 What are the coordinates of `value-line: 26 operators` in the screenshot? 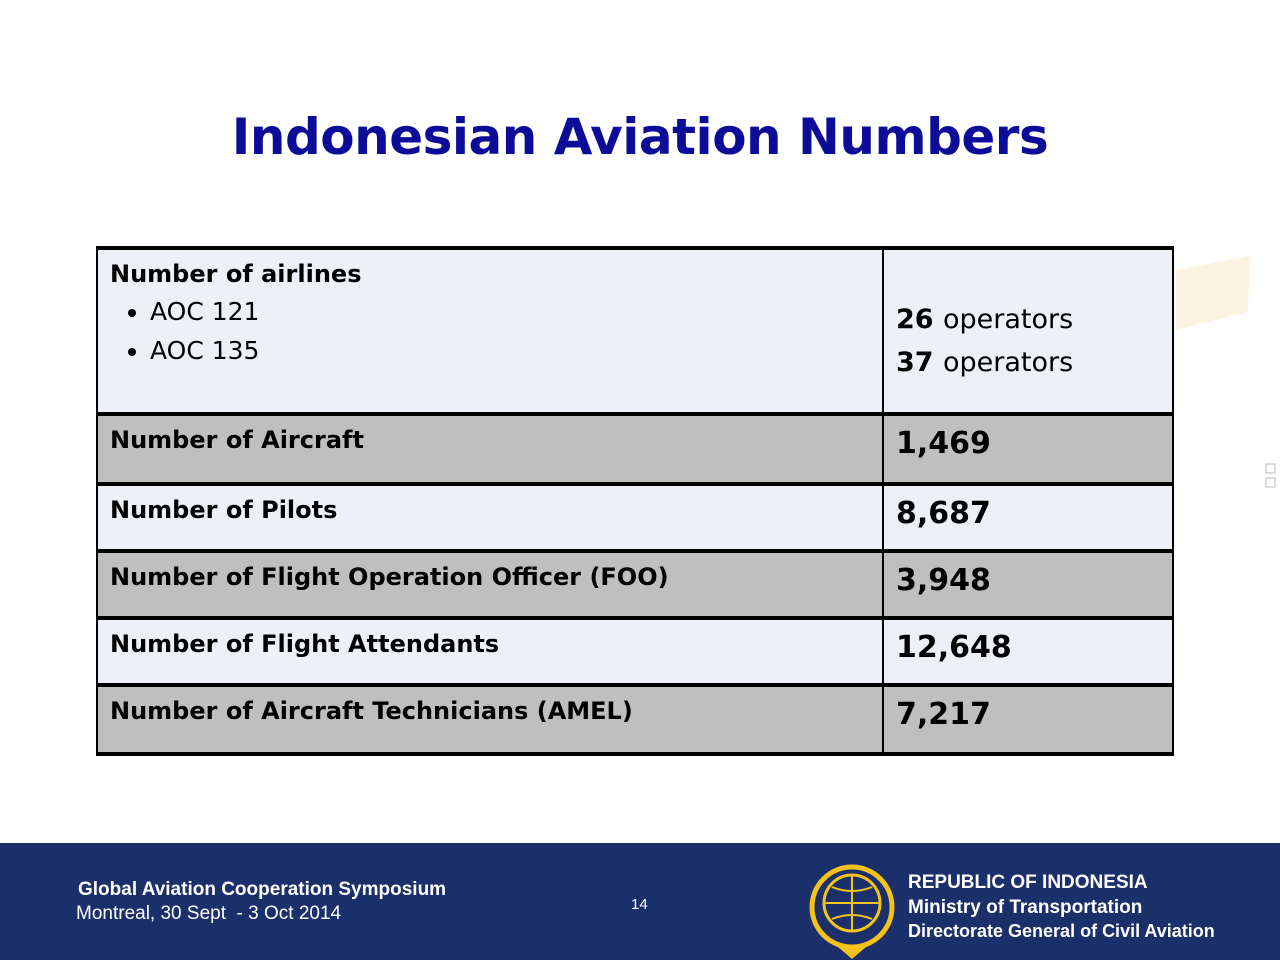 It's located at (1028, 319).